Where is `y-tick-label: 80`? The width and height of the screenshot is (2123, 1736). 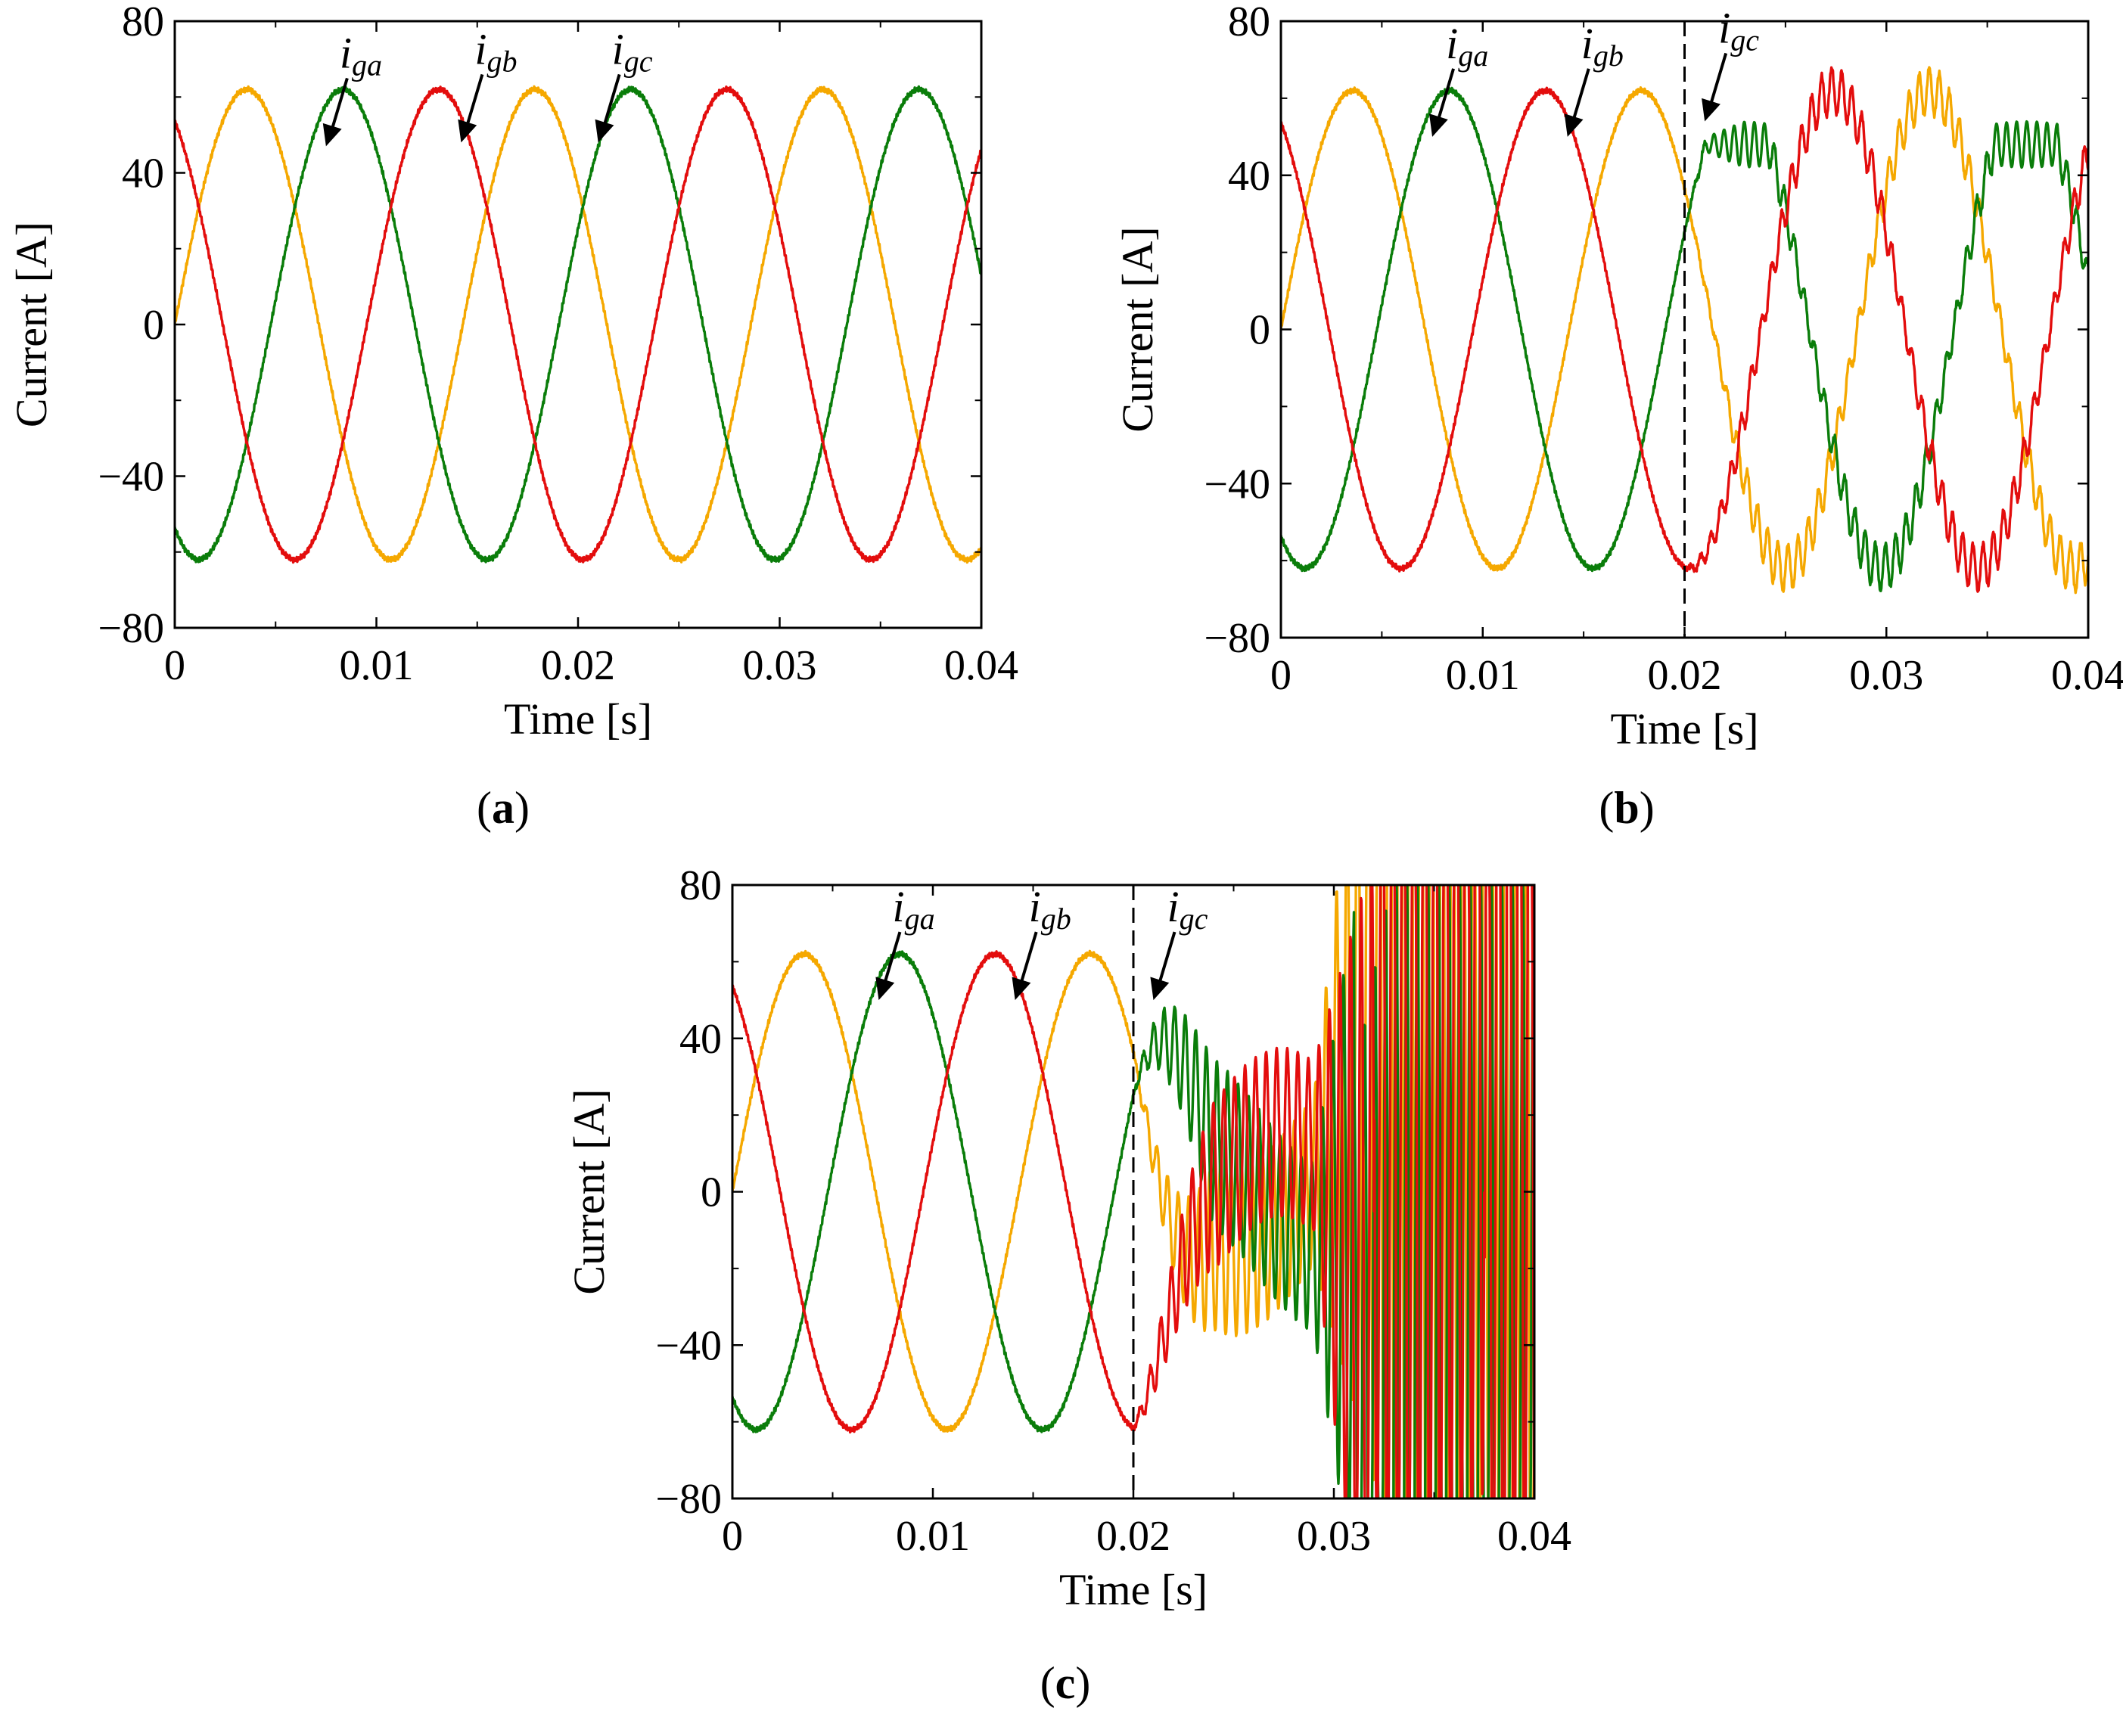 y-tick-label: 80 is located at coordinates (1249, 22).